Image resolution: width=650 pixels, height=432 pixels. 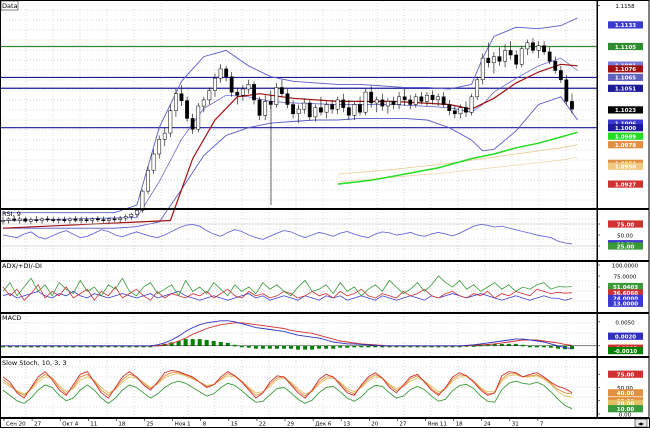 I want to click on minus-di-line, so click(x=287, y=292).